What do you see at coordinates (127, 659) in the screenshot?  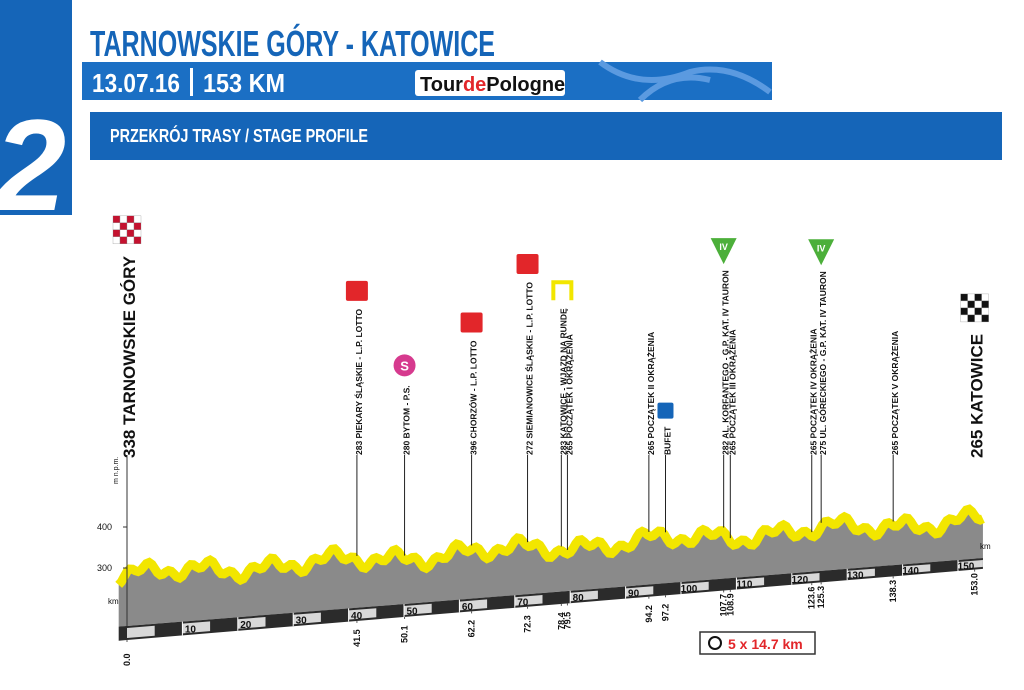 I see `km-marker-label: 0.0` at bounding box center [127, 659].